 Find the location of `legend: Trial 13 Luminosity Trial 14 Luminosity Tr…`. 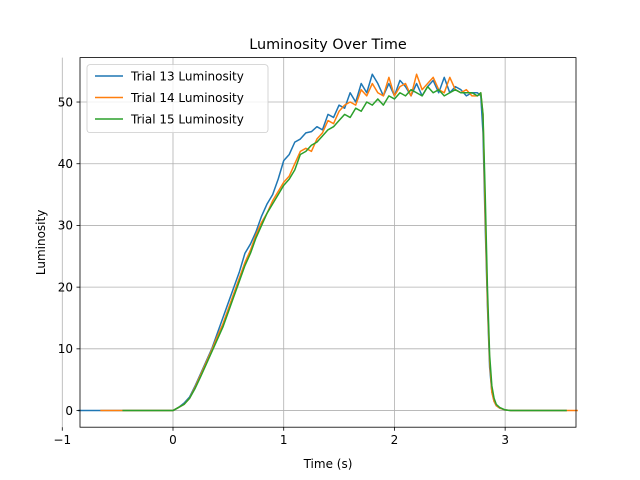

legend: Trial 13 Luminosity Trial 14 Luminosity Tr… is located at coordinates (177, 98).